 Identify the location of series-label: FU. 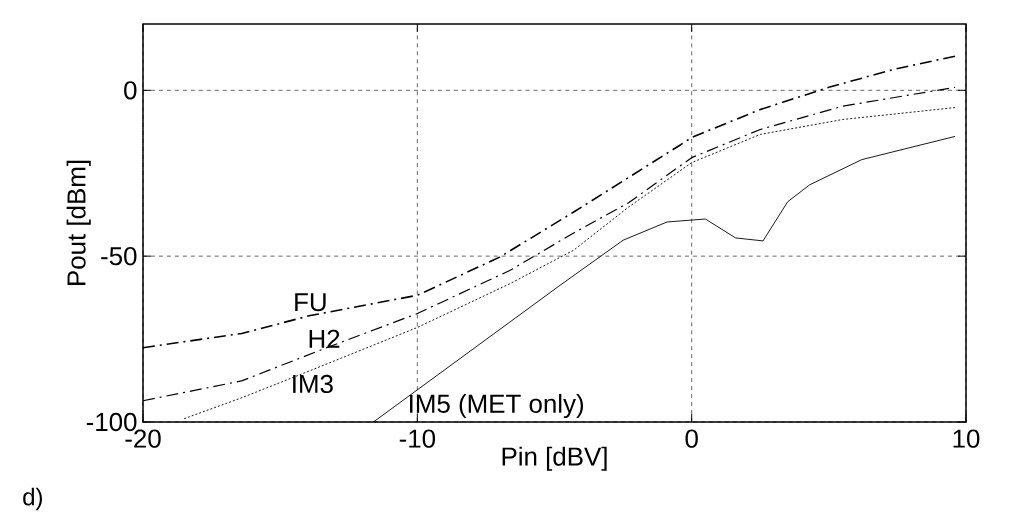
(310, 302).